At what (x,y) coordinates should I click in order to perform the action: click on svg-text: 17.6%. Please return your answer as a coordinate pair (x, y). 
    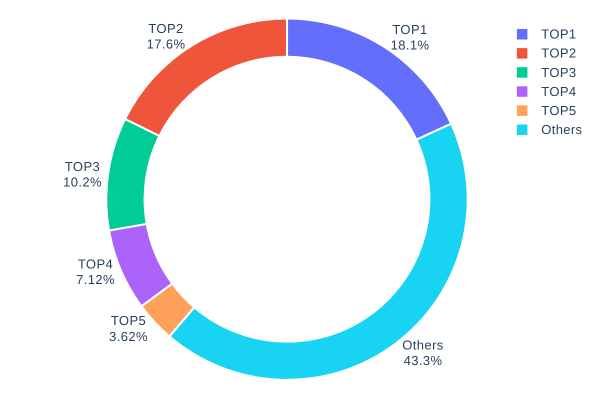
    Looking at the image, I should click on (166, 44).